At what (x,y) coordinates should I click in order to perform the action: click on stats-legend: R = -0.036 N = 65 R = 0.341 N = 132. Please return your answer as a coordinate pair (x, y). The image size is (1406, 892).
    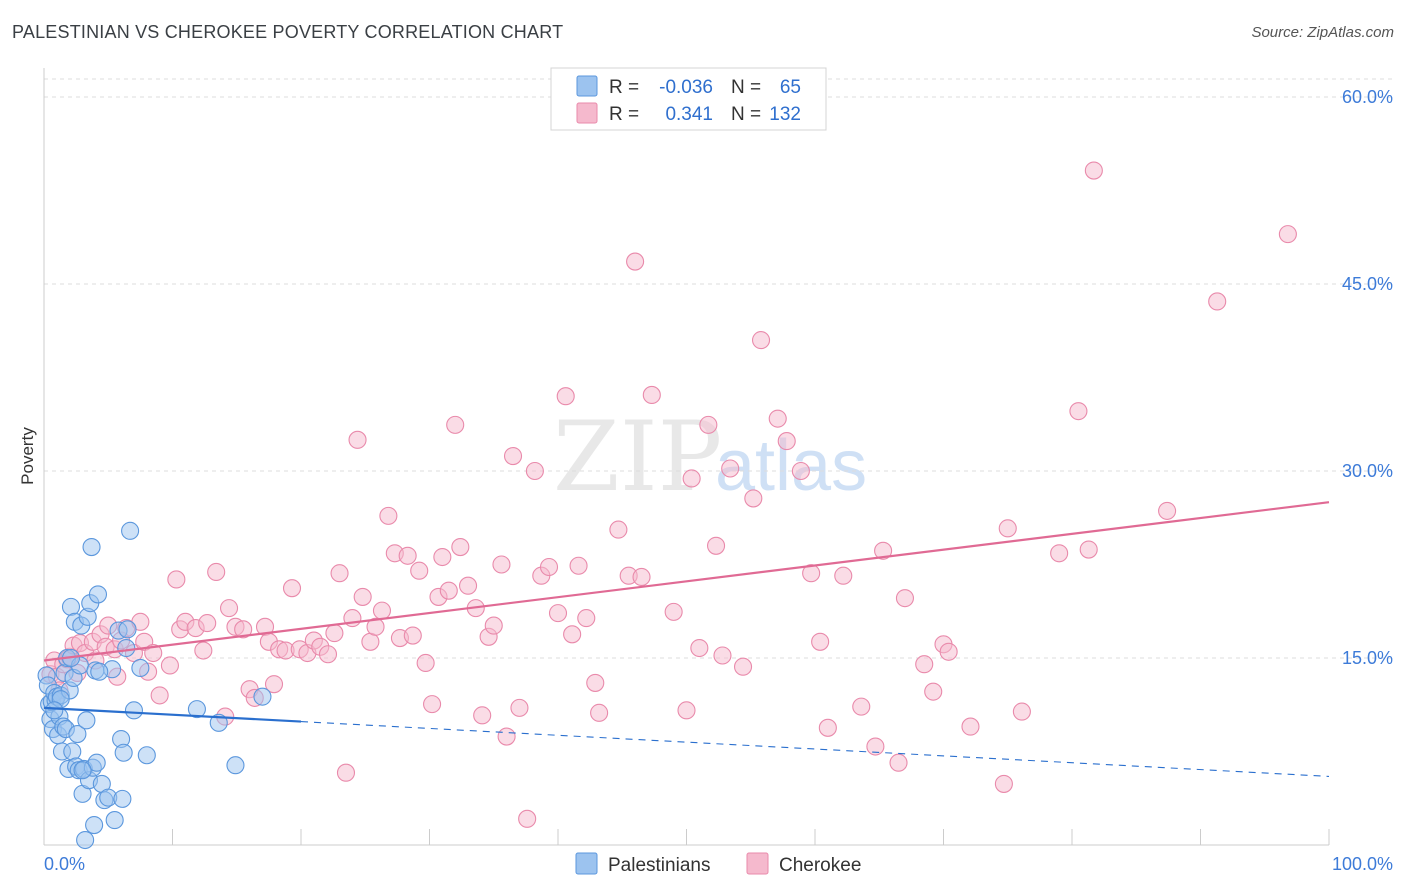
    Looking at the image, I should click on (688, 99).